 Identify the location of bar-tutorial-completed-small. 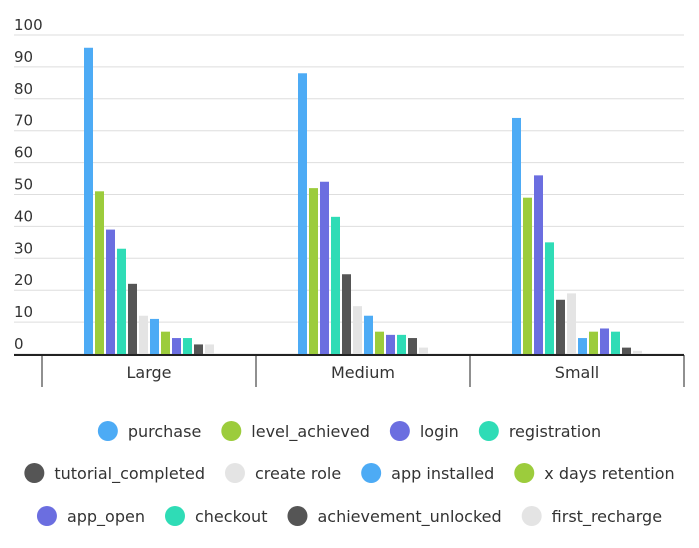
(560, 326).